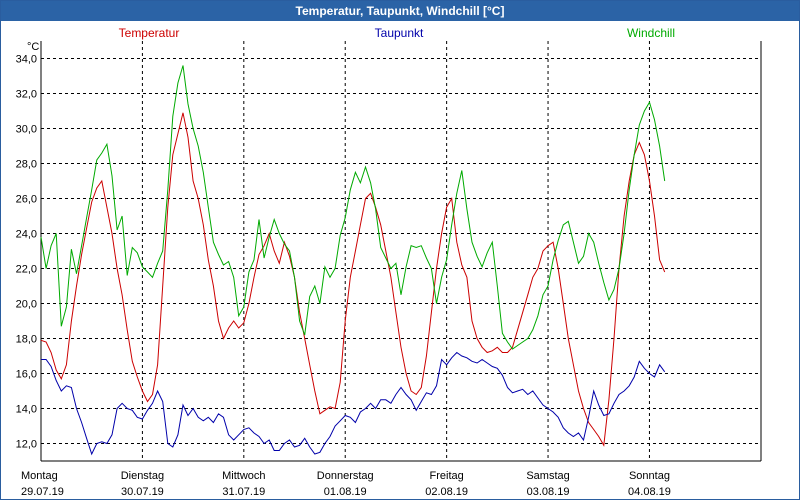  Describe the element at coordinates (26, 235) in the screenshot. I see `y-tick-label: 24,0` at that location.